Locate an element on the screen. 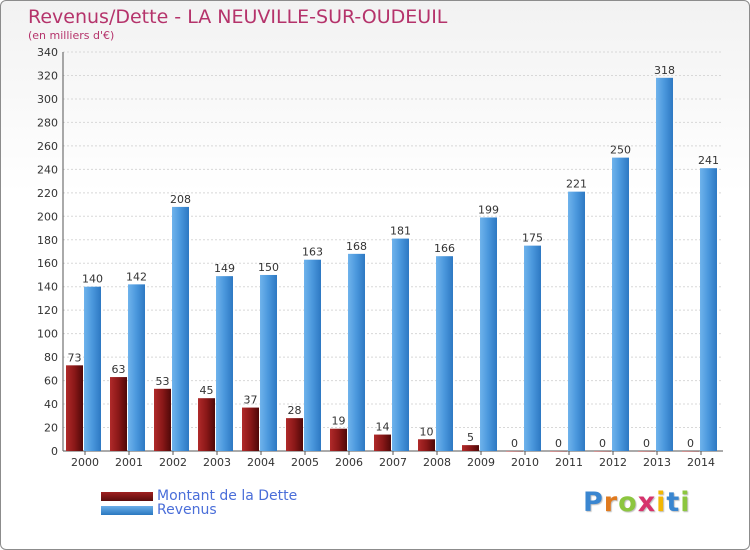 This screenshot has width=750, height=550. data-label-dette: 37 is located at coordinates (251, 400).